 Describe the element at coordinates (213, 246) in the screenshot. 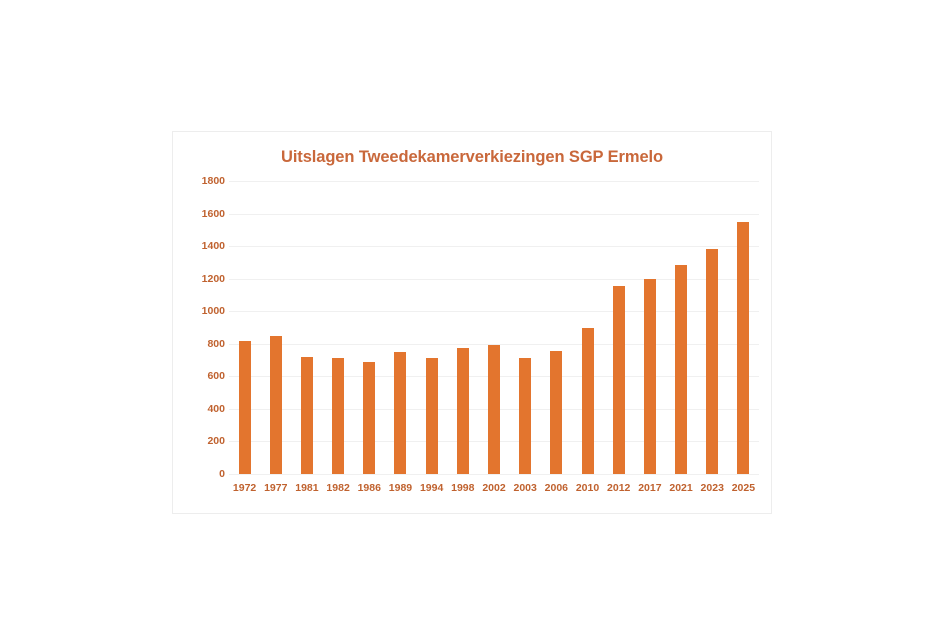

I see `y-axis-tick-label: 1400` at that location.